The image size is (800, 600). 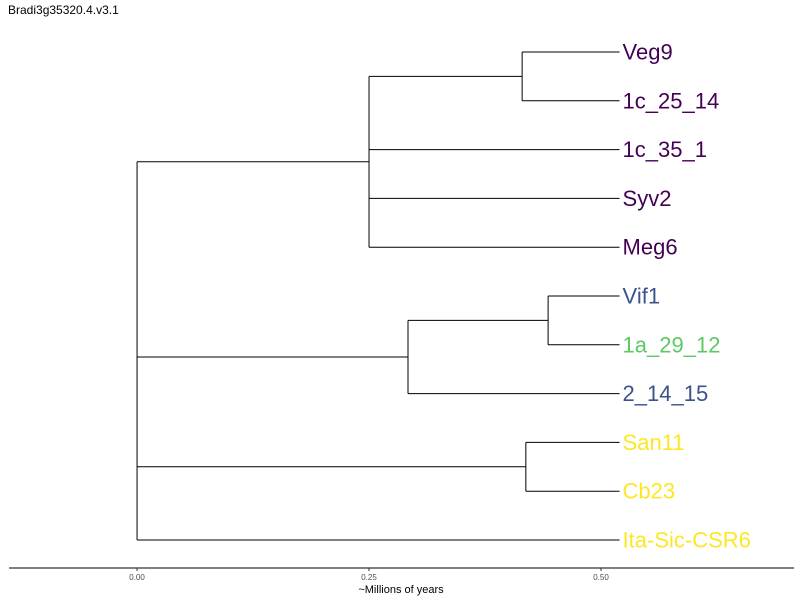 I want to click on figure-title: Bradi3g35320.4.v3.1, so click(x=63, y=10).